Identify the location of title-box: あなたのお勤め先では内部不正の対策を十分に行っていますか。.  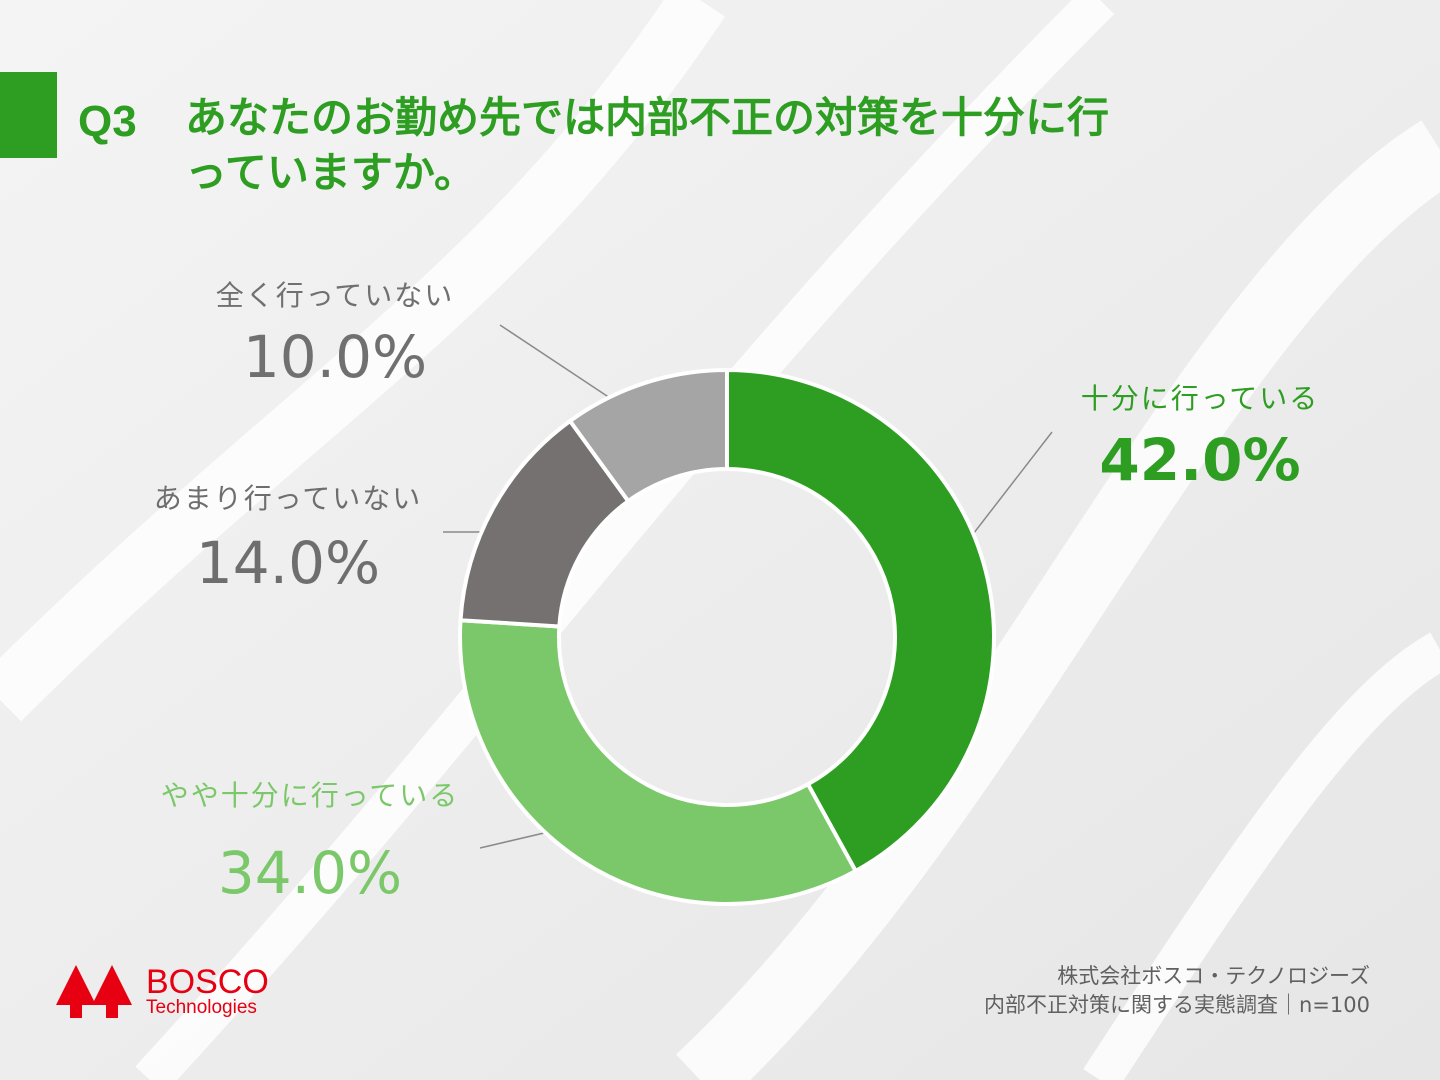
(647, 145).